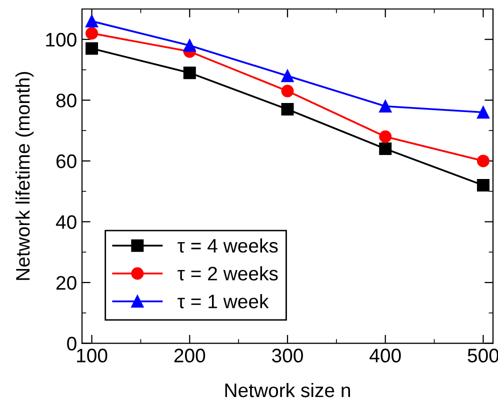 The image size is (498, 405). Describe the element at coordinates (66, 283) in the screenshot. I see `y-tick-label: 20` at that location.